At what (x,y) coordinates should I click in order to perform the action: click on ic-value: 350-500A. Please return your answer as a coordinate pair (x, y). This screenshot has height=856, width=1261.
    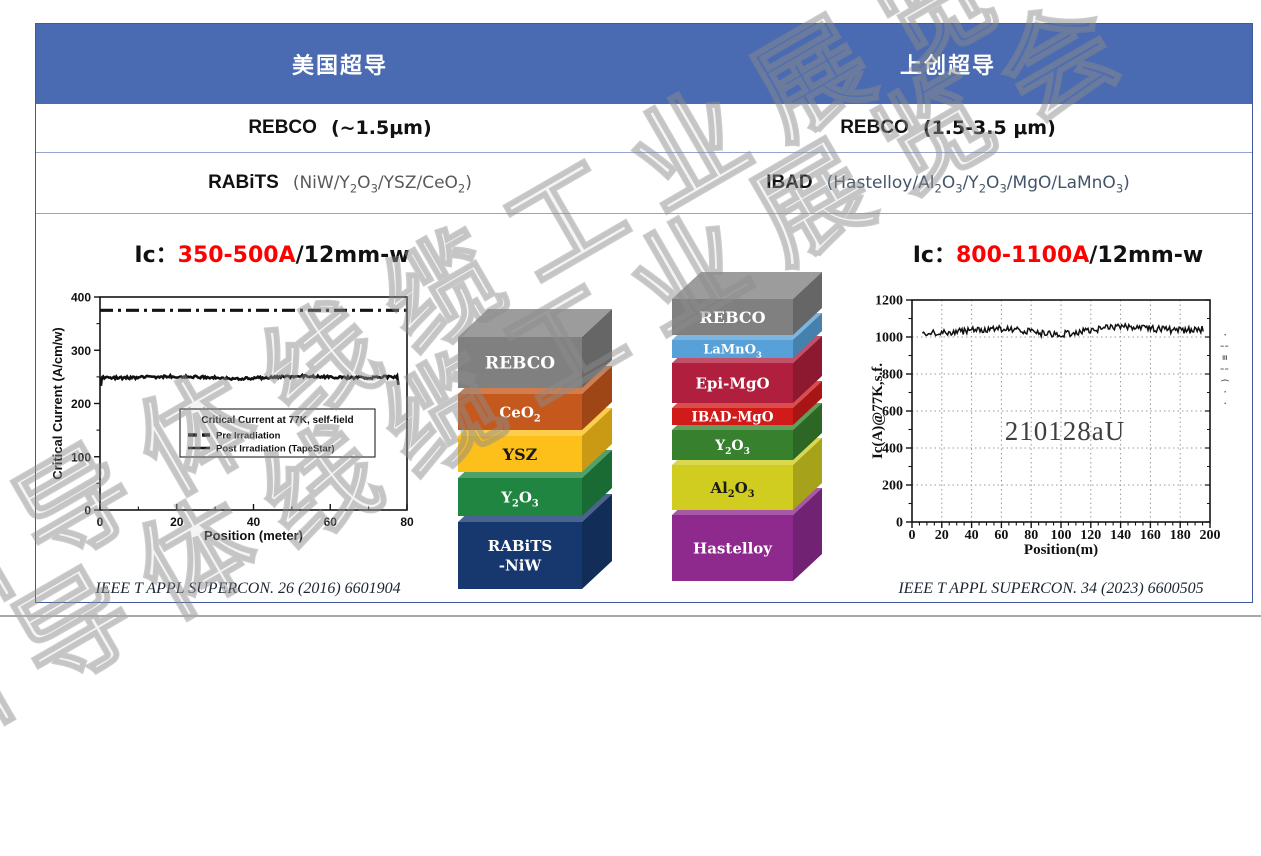
    Looking at the image, I should click on (236, 255).